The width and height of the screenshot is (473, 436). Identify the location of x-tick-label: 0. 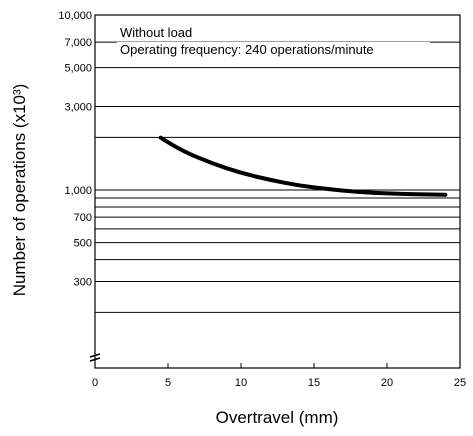
(95, 383).